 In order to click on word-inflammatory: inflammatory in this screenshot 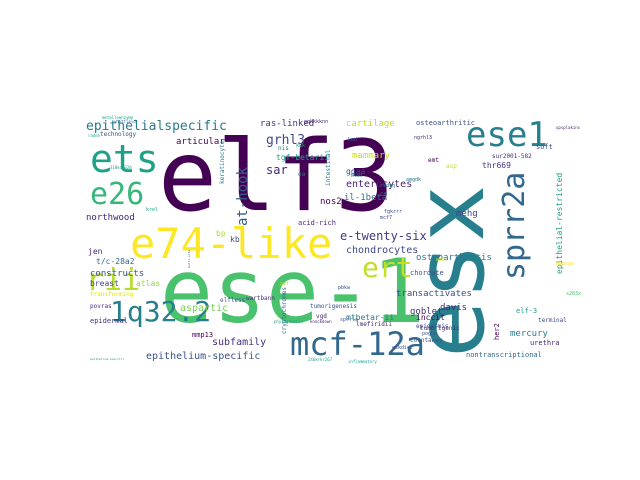, I will do `click(362, 361)`.